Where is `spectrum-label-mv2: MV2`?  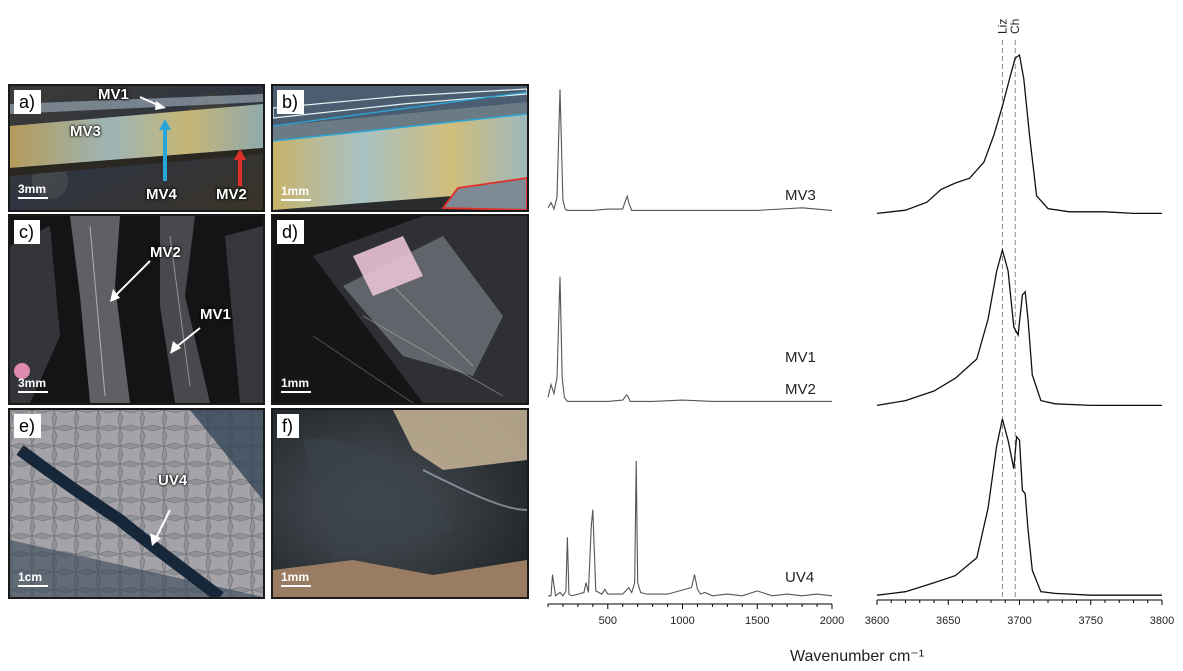
spectrum-label-mv2: MV2 is located at coordinates (800, 389).